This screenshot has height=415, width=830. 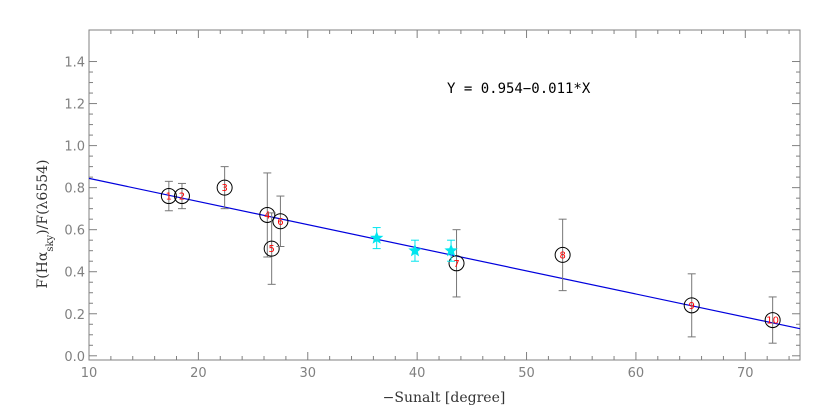 I want to click on x-axis-title: −Sunalt [degree], so click(x=444, y=398).